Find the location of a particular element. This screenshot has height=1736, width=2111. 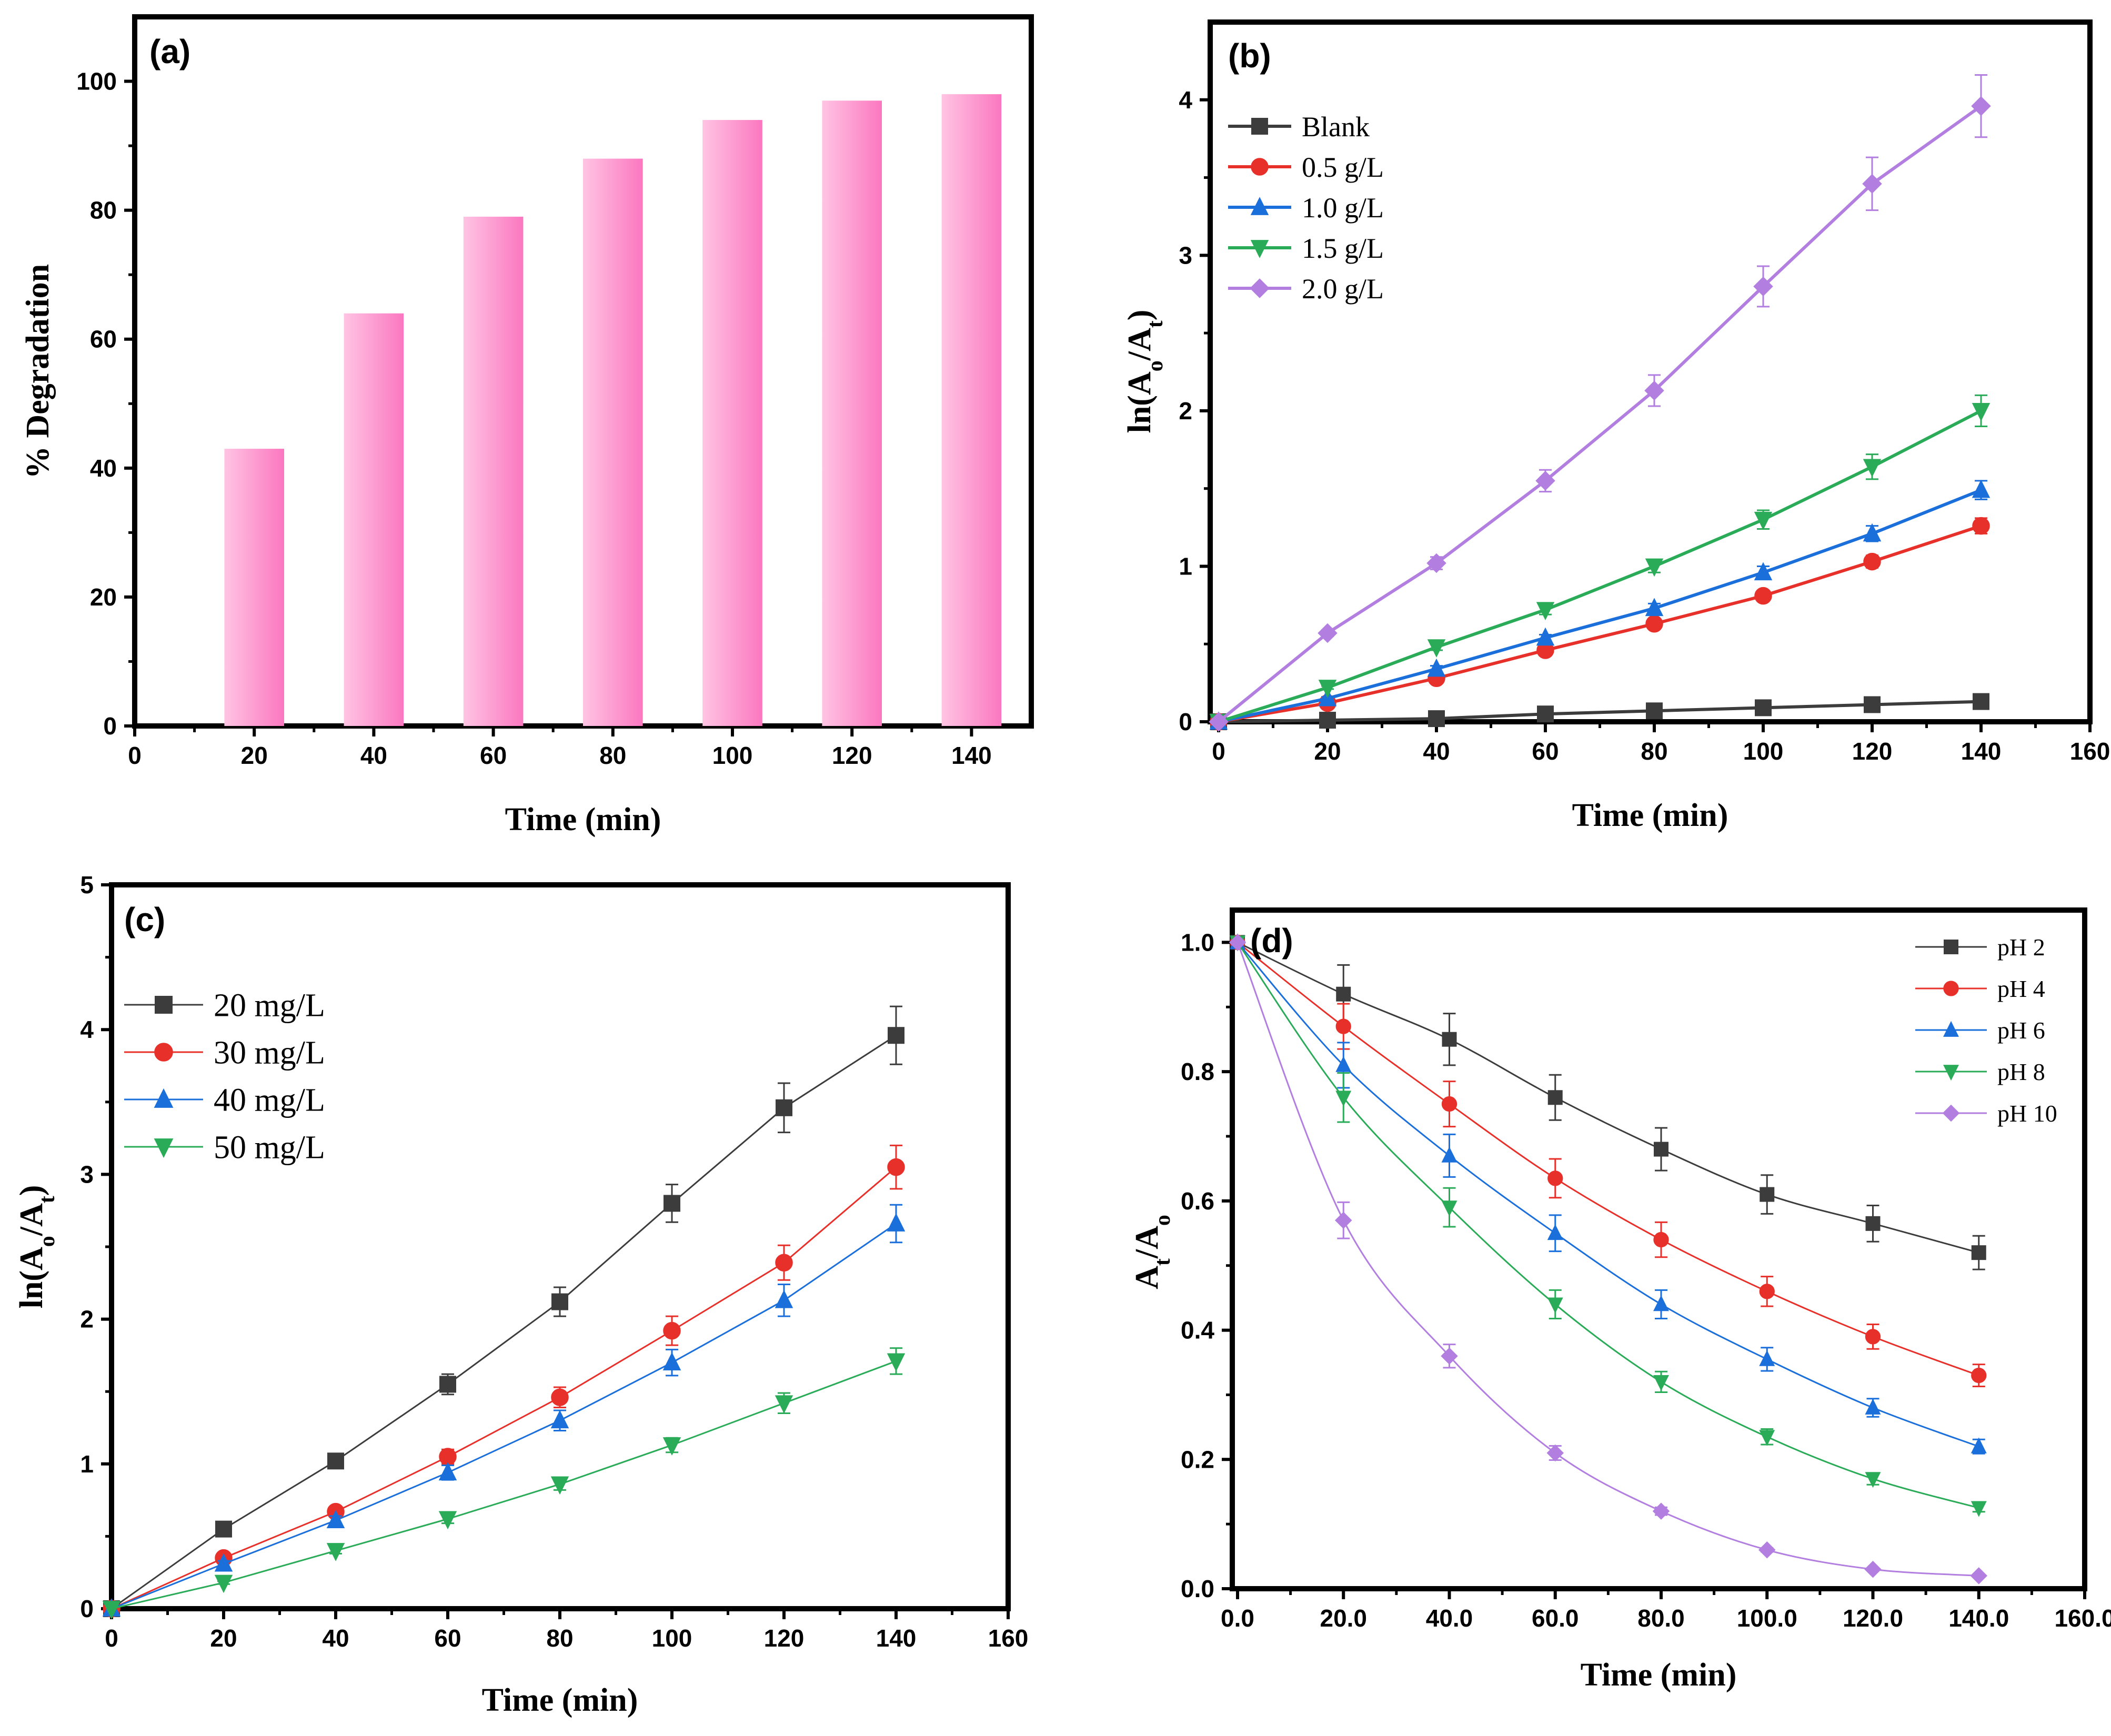

legend-label: 40 mg/L is located at coordinates (269, 1100).